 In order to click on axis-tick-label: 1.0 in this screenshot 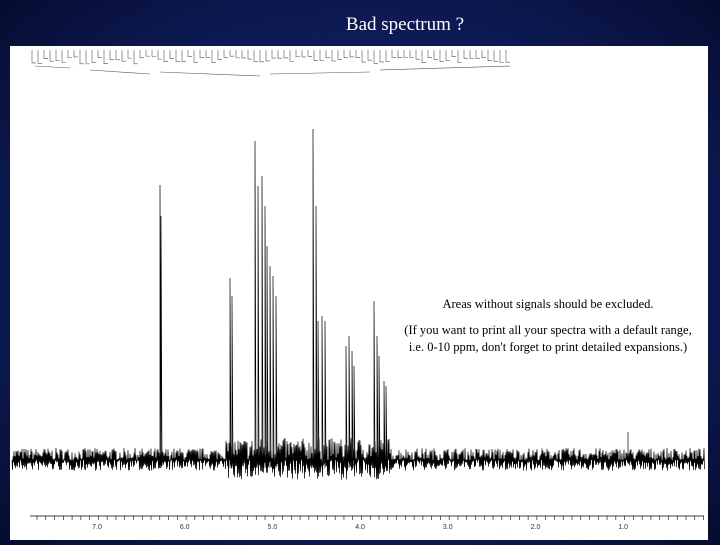, I will do `click(623, 527)`.